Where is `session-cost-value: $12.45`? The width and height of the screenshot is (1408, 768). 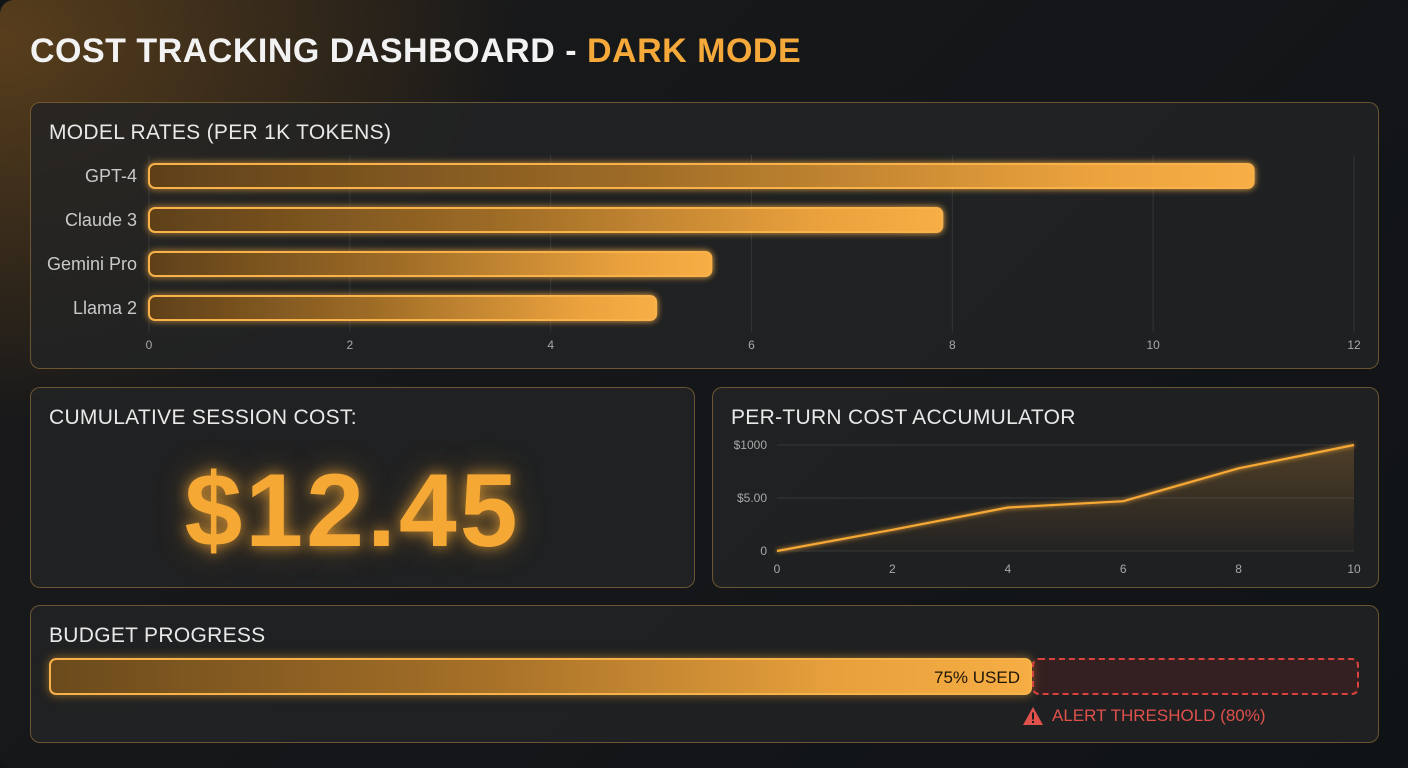
session-cost-value: $12.45 is located at coordinates (352, 511).